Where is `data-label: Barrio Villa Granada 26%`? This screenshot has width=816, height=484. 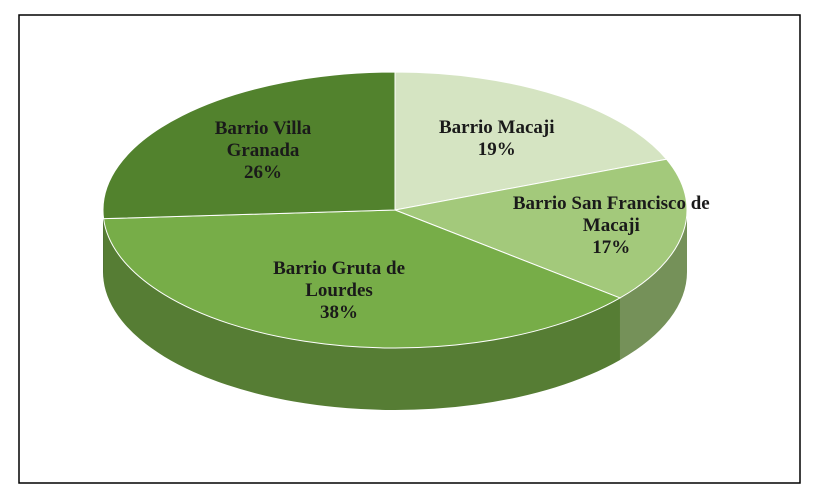 data-label: Barrio Villa Granada 26% is located at coordinates (263, 151).